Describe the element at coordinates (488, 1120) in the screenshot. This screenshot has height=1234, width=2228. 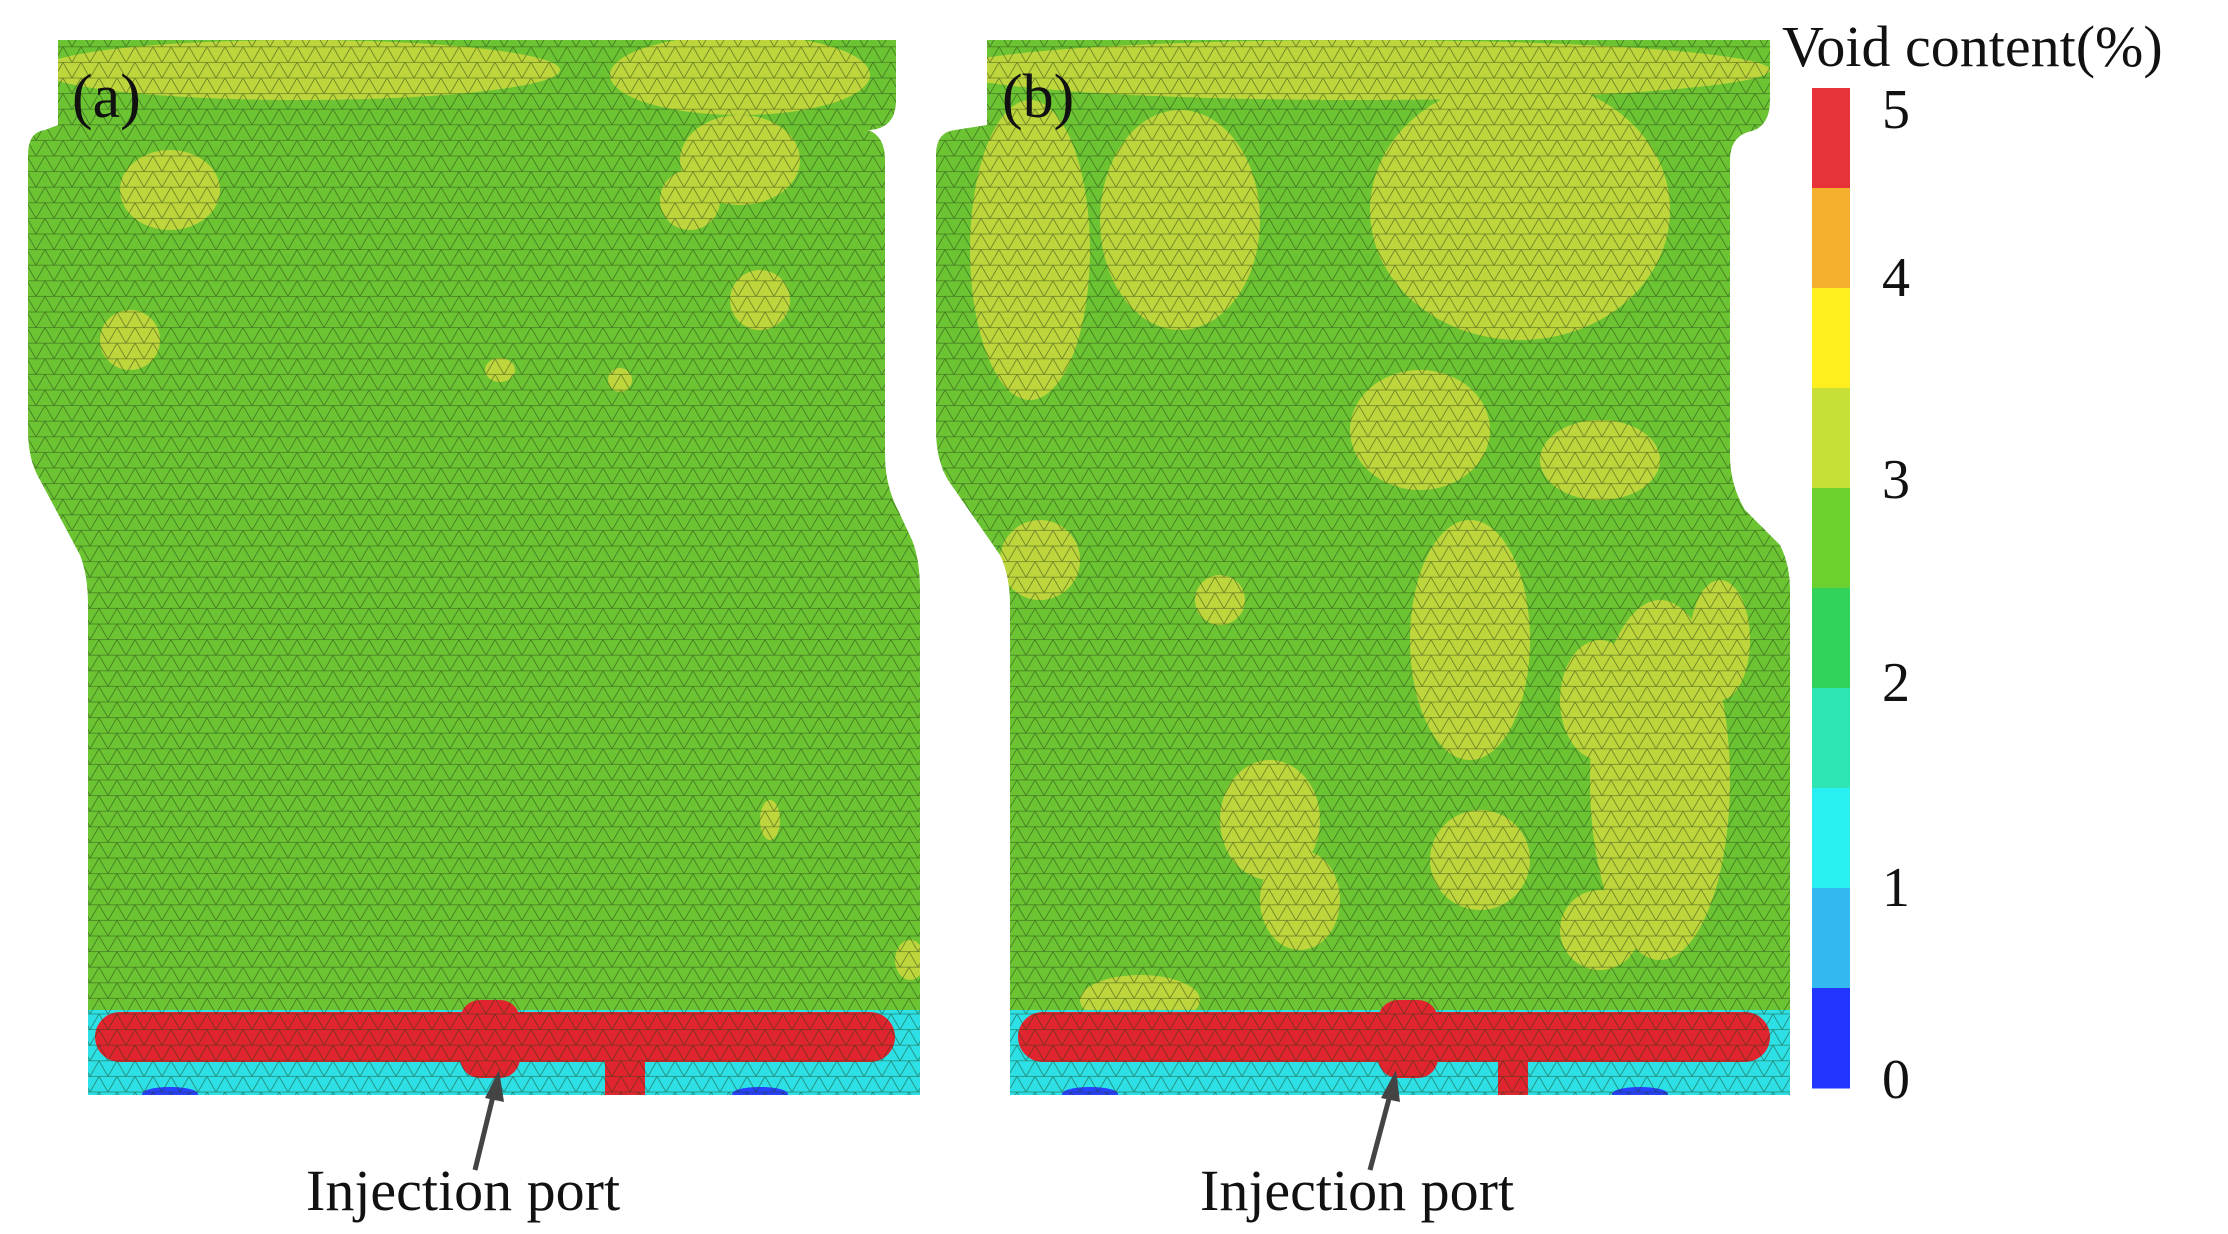
I see `injection-port-arrow-a` at that location.